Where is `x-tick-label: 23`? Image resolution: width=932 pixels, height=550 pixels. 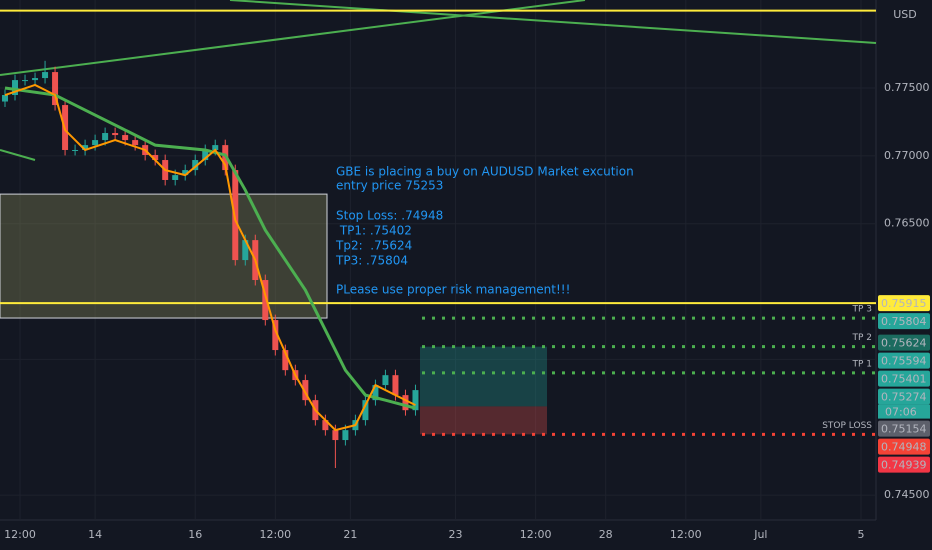 x-tick-label: 23 is located at coordinates (456, 534).